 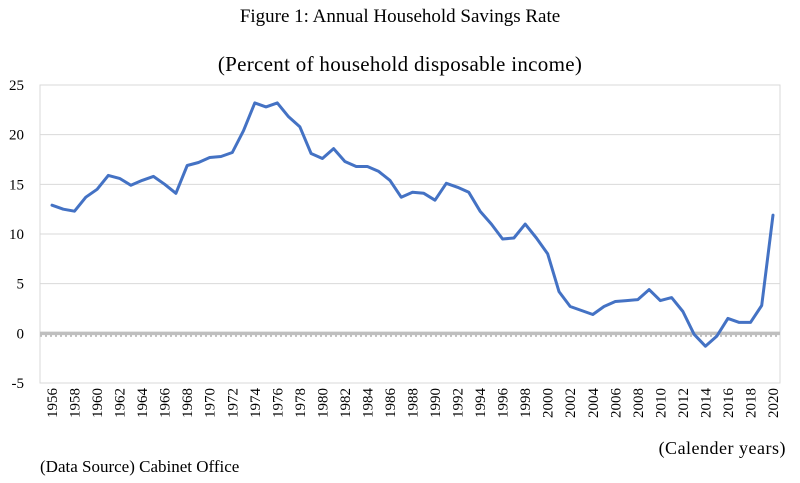 What do you see at coordinates (21, 334) in the screenshot?
I see `y-tick-label: 0` at bounding box center [21, 334].